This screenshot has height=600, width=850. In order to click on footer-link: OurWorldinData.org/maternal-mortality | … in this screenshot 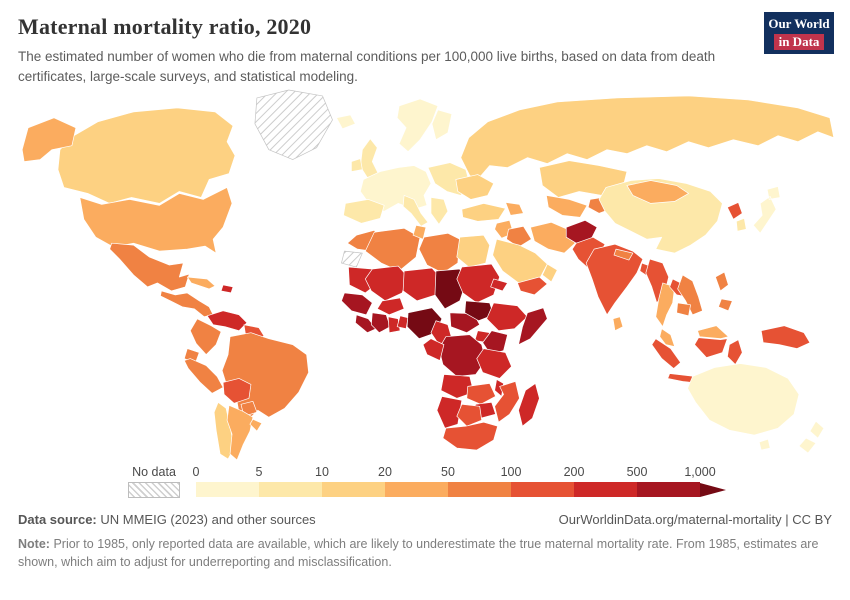, I will do `click(695, 520)`.